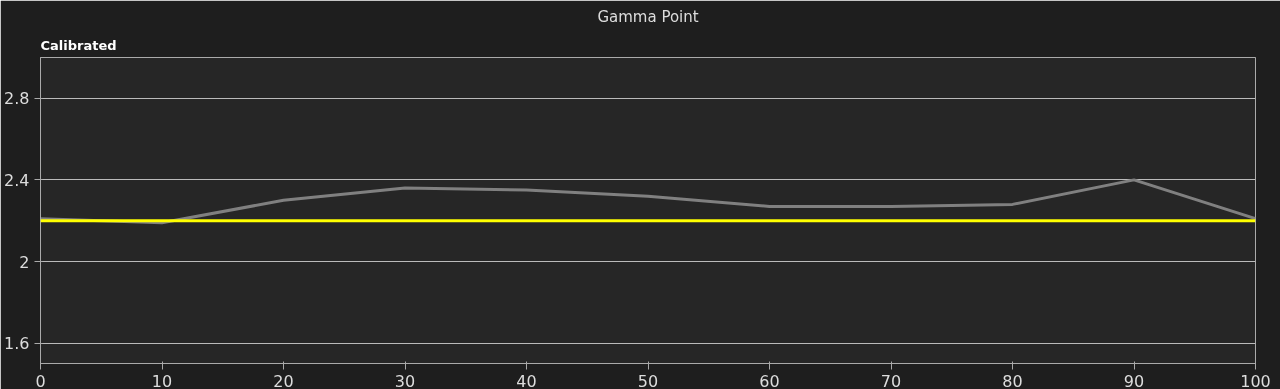 Image resolution: width=1280 pixels, height=389 pixels. What do you see at coordinates (17, 344) in the screenshot?
I see `y-tick-label: 1.6` at bounding box center [17, 344].